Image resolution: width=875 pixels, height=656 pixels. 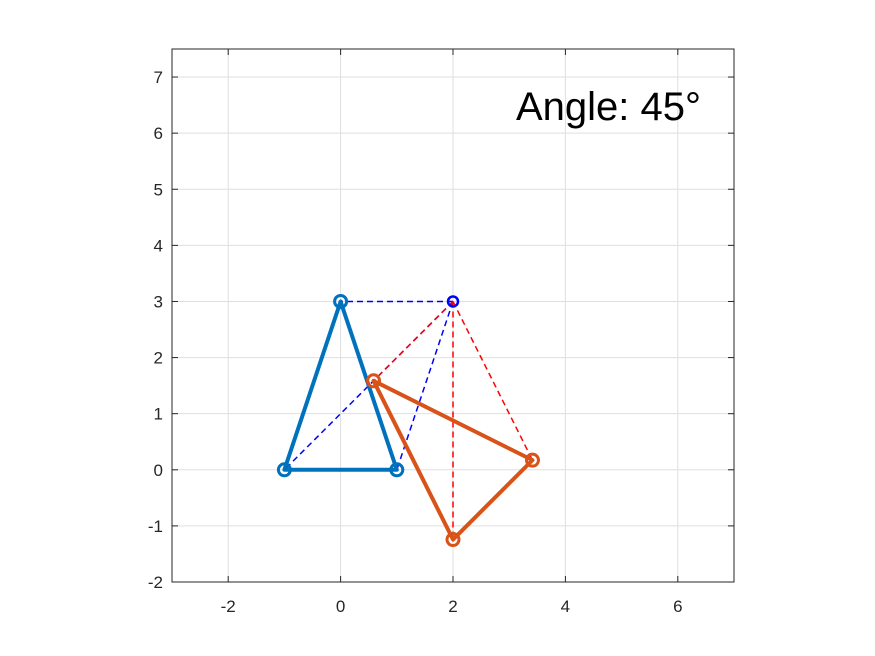 I want to click on y-tick-label: 5, so click(x=158, y=189).